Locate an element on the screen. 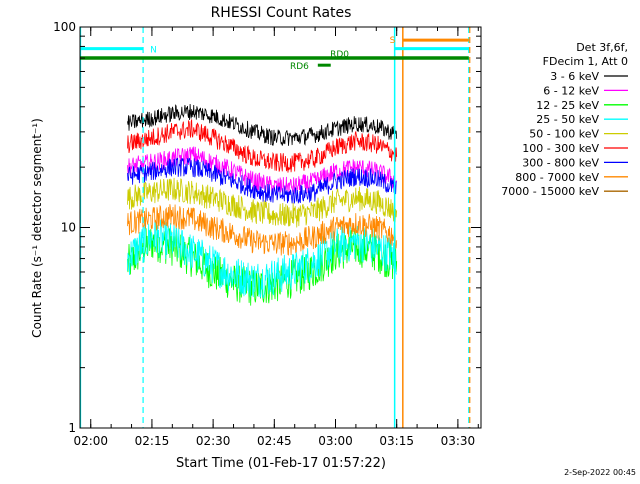 The image size is (640, 484). legend-label: 12 - 25 keV is located at coordinates (567, 105).